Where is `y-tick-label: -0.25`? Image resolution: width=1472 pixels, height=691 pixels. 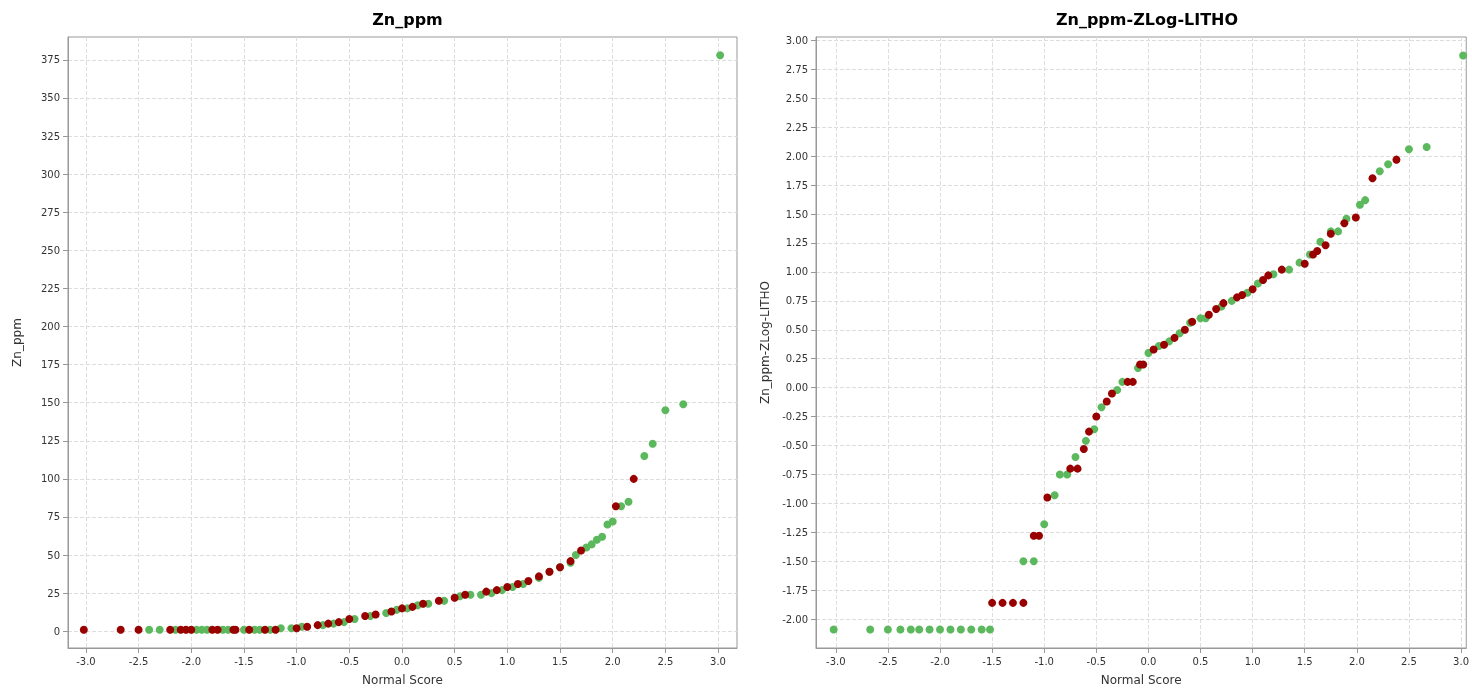
y-tick-label: -0.25 is located at coordinates (795, 417).